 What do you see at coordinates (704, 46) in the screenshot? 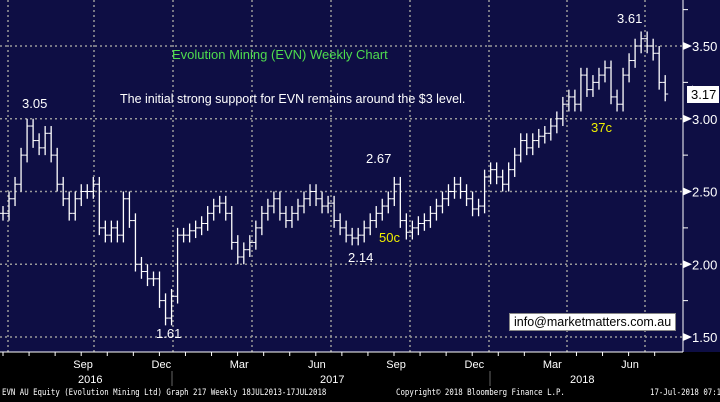
I see `y-tick-label: 3.50` at bounding box center [704, 46].